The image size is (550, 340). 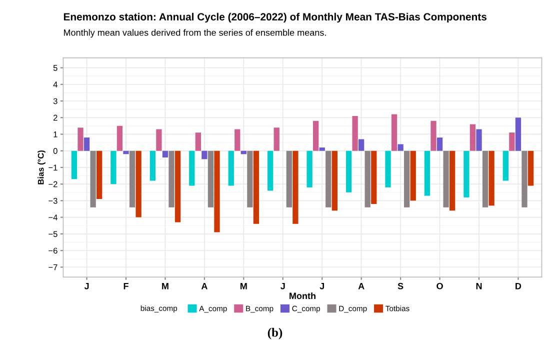 I want to click on x-tick-label: S, so click(x=401, y=286).